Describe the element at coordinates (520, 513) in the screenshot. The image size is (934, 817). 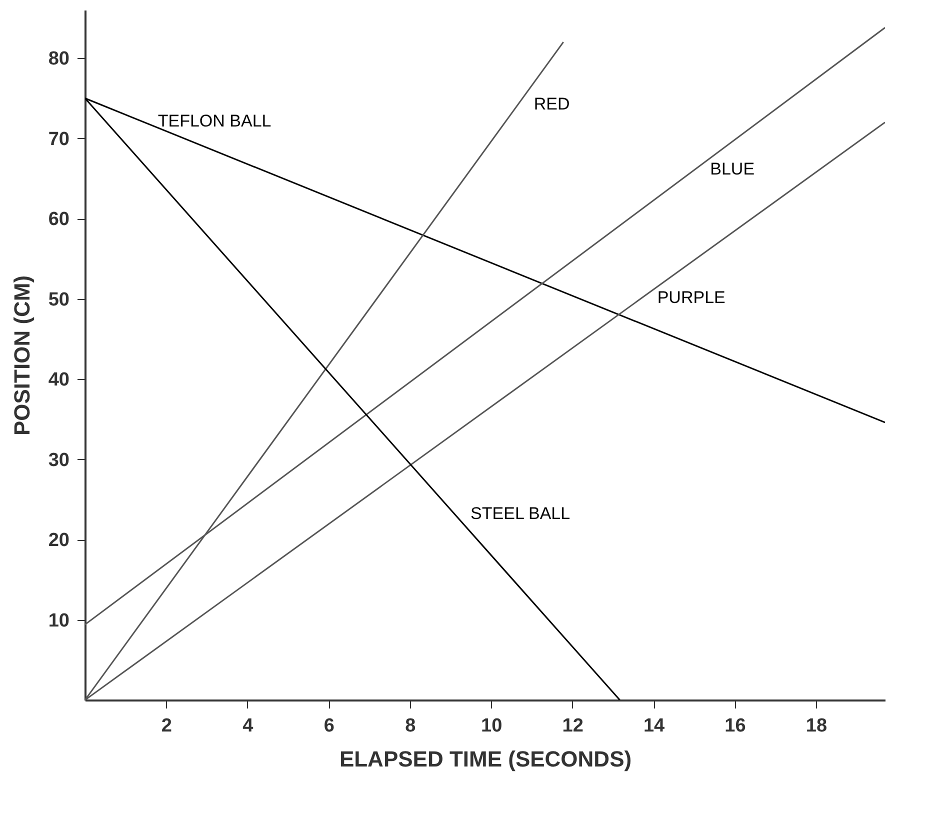
I see `annotation: STEEL BALL` at that location.